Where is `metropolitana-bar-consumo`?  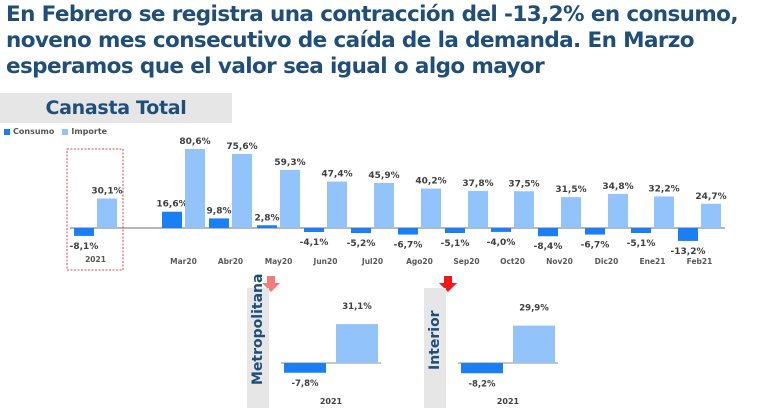
metropolitana-bar-consumo is located at coordinates (305, 368).